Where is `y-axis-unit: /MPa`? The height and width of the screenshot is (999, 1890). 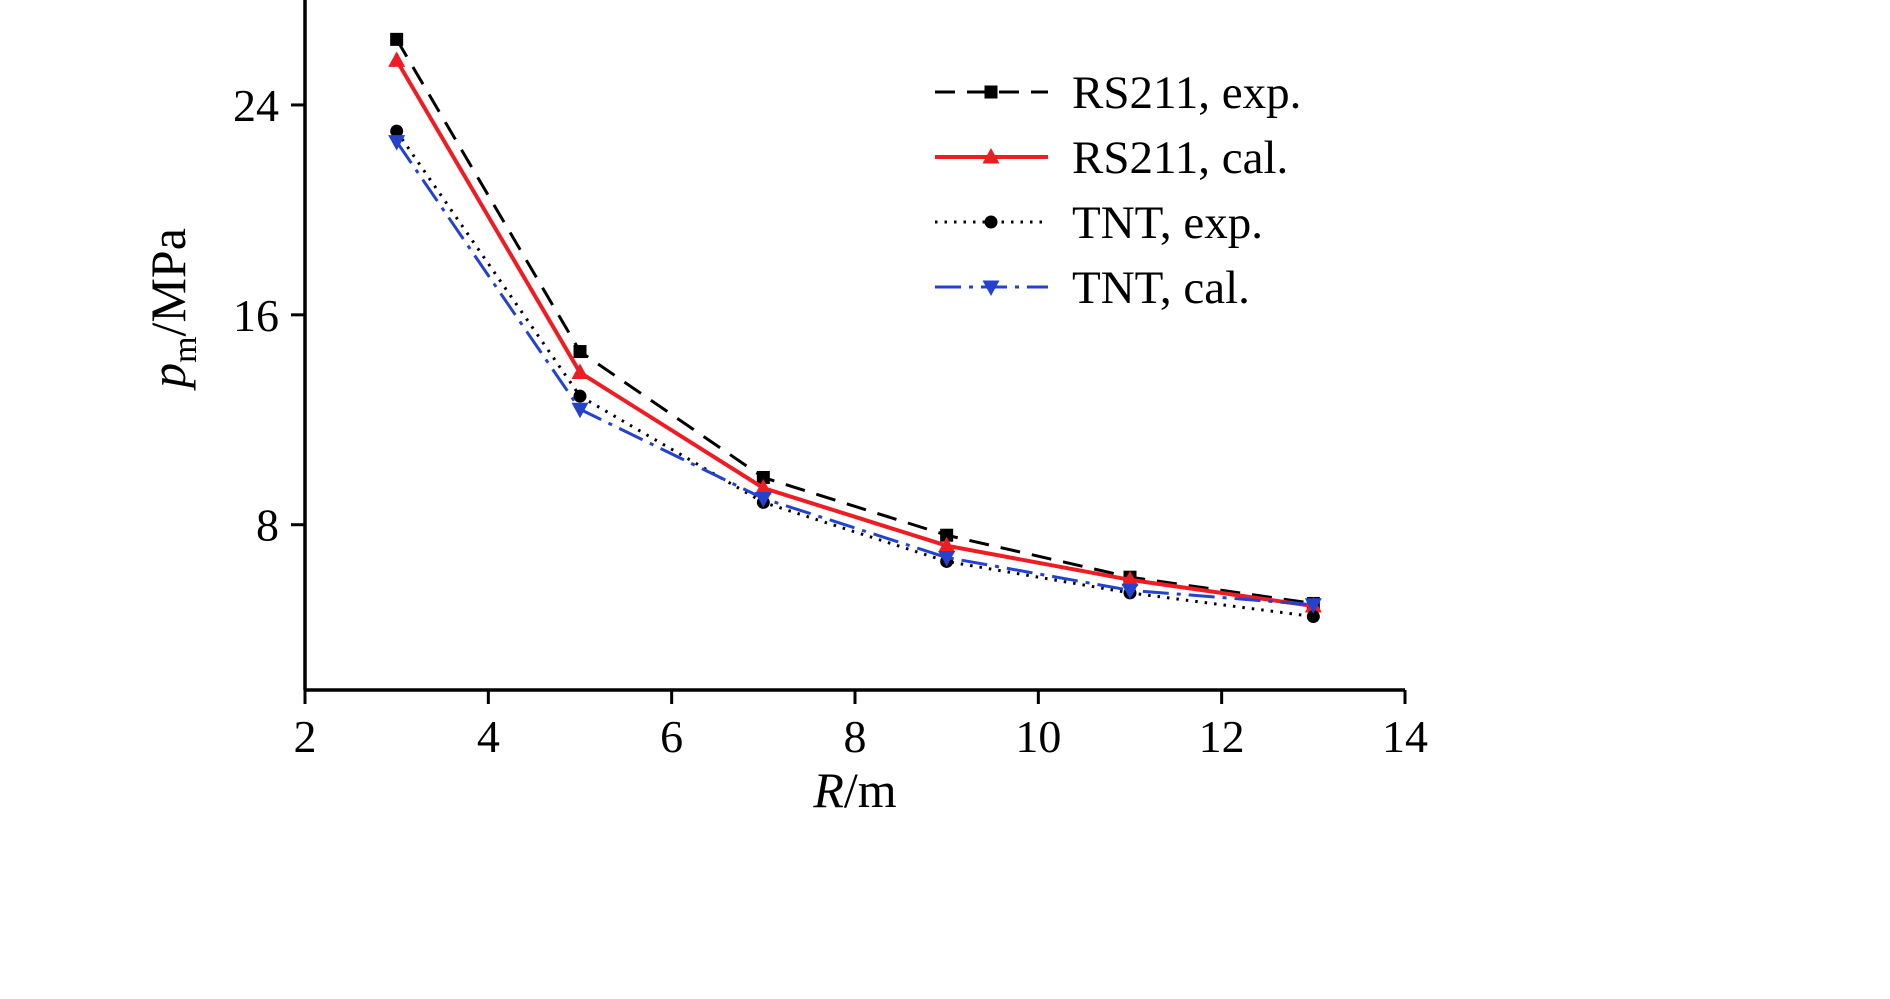 y-axis-unit: /MPa is located at coordinates (168, 282).